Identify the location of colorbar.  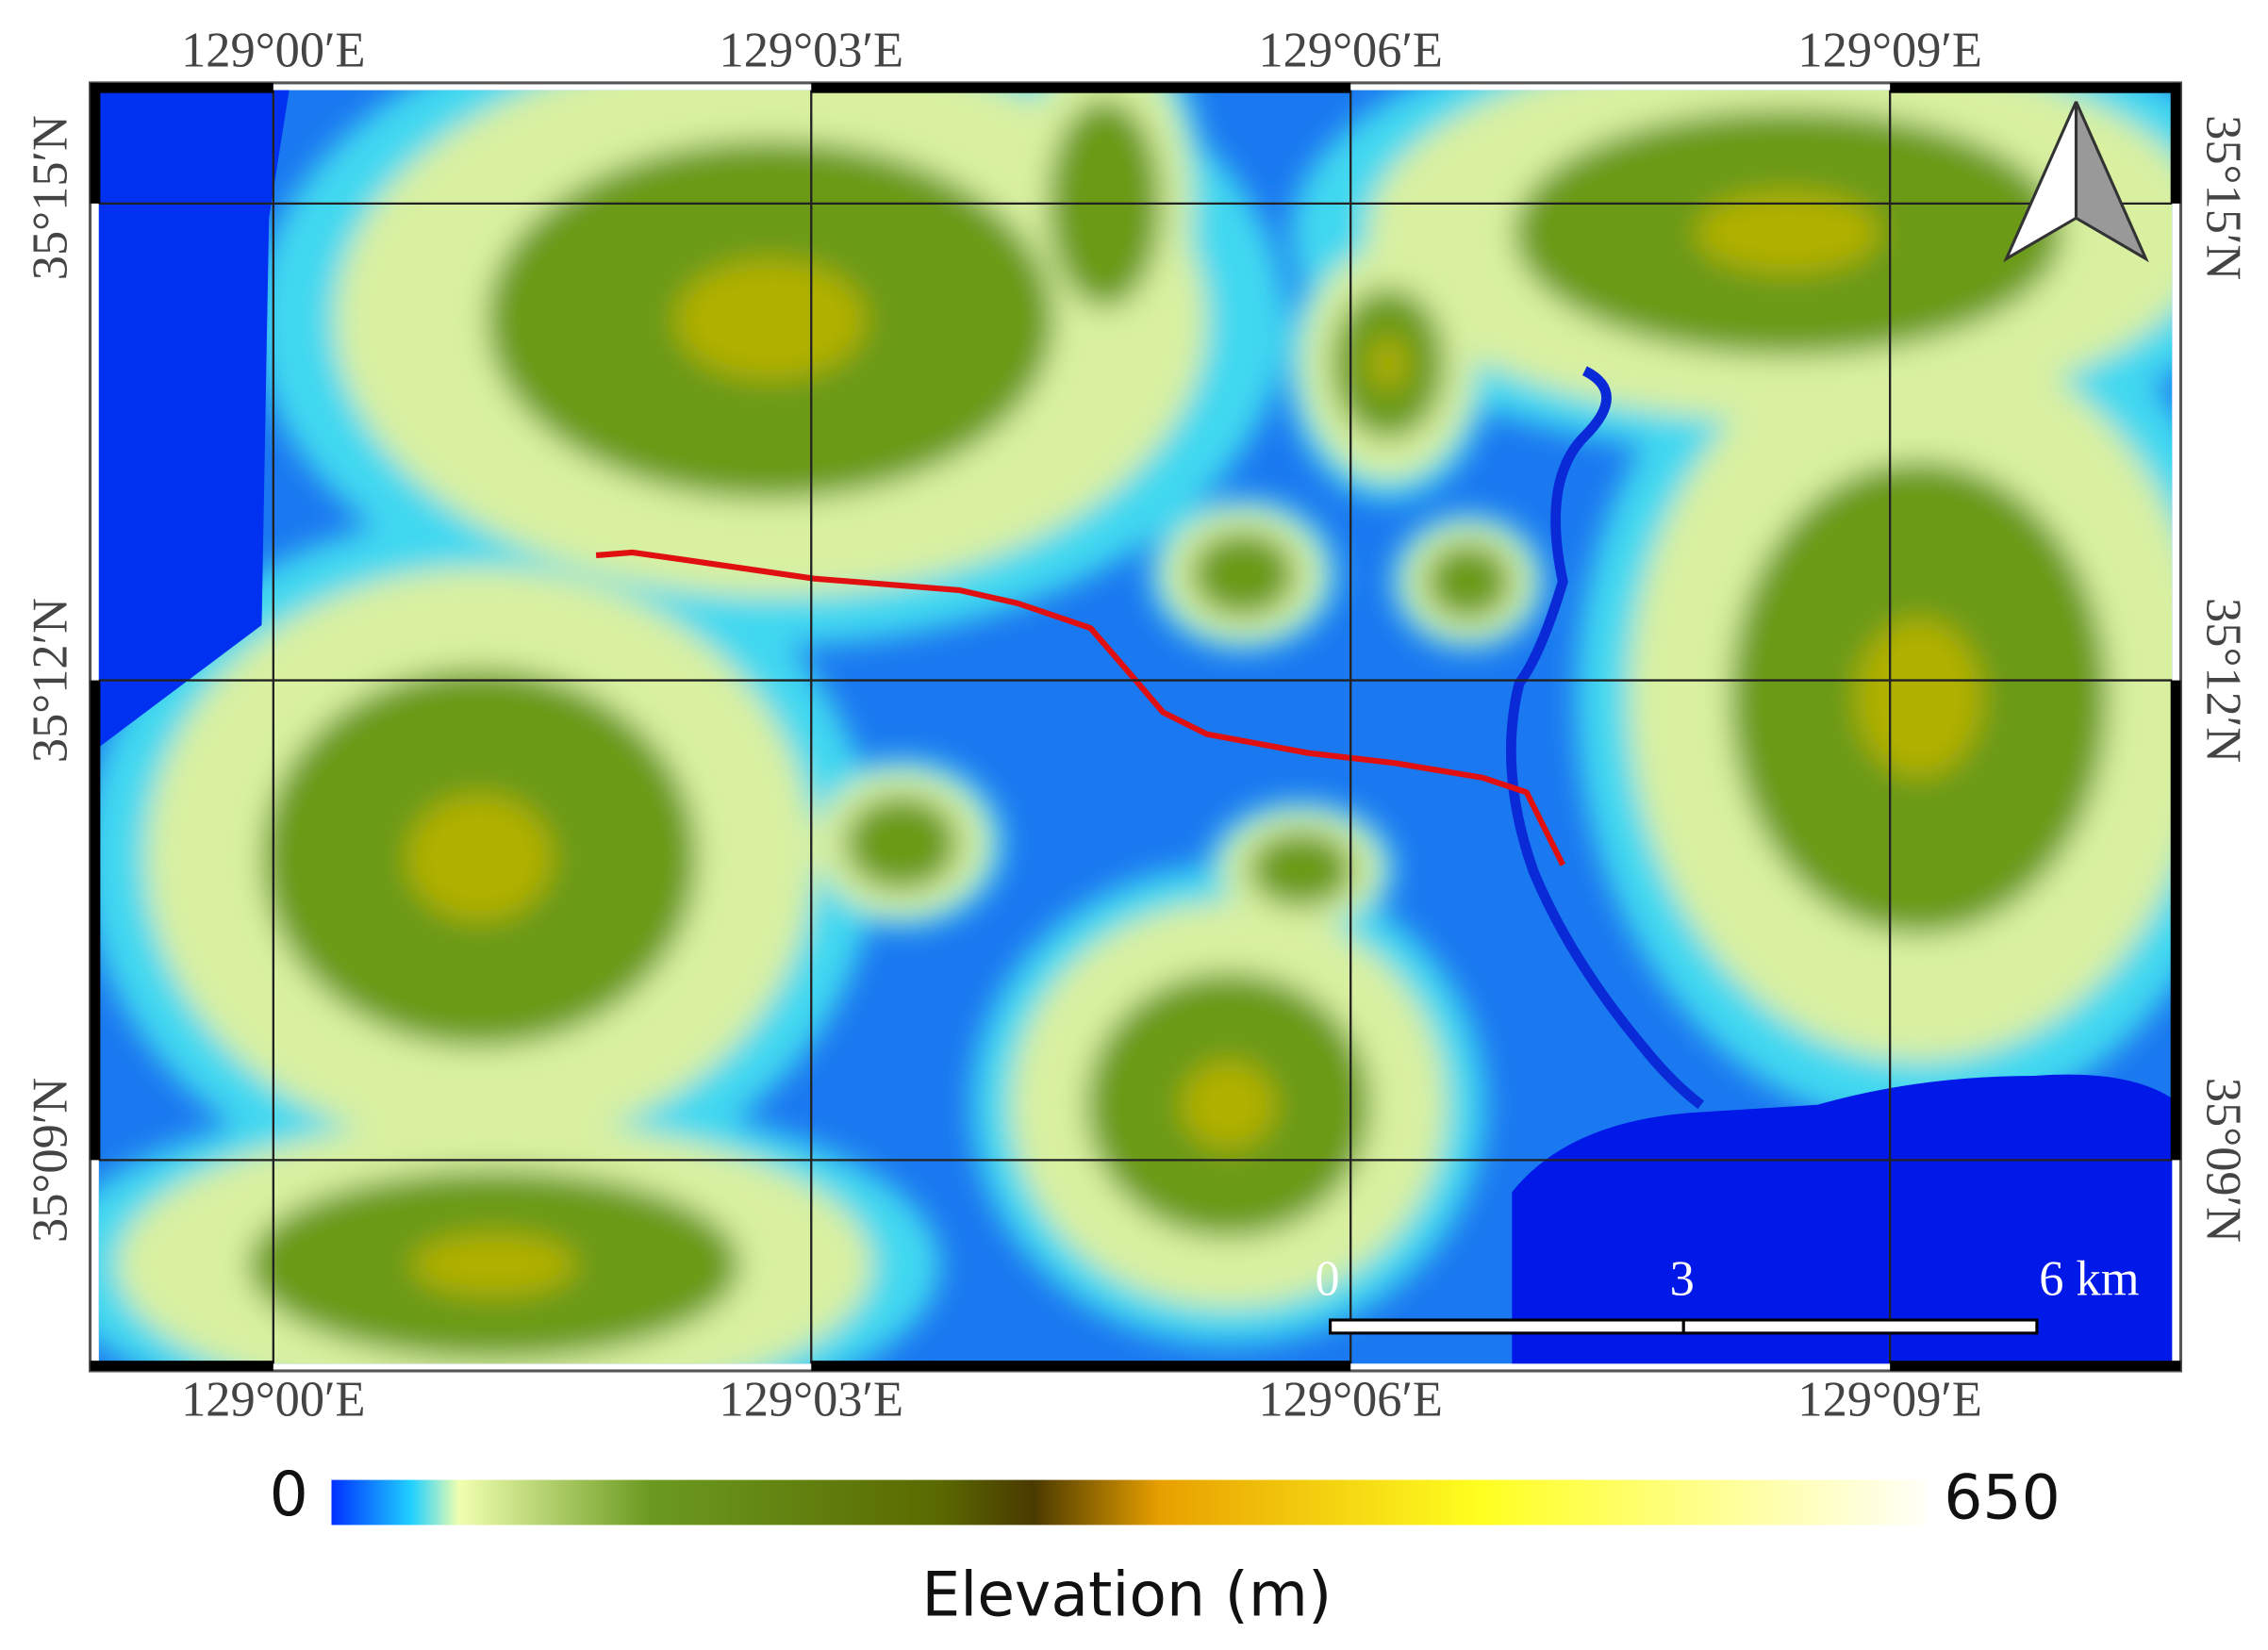
(1129, 1502).